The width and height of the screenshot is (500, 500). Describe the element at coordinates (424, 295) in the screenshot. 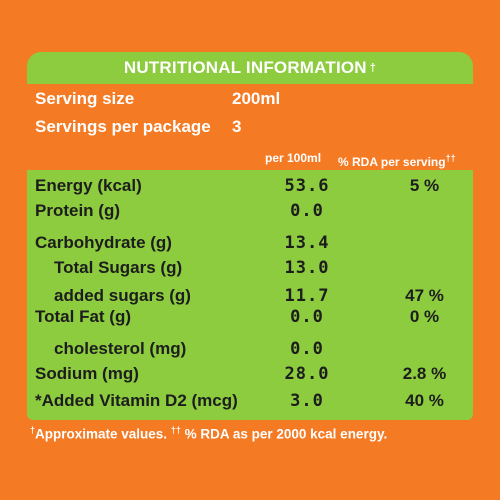

I see `rda-value: 47 %` at that location.